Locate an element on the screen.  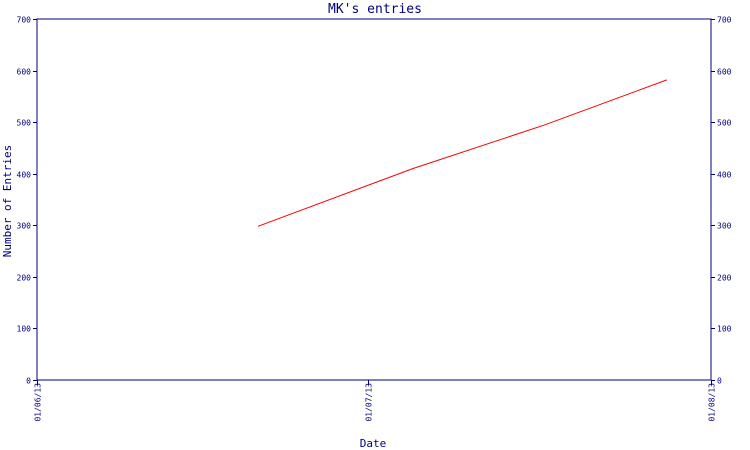
y-tick-label-right-200: 200 is located at coordinates (724, 278).